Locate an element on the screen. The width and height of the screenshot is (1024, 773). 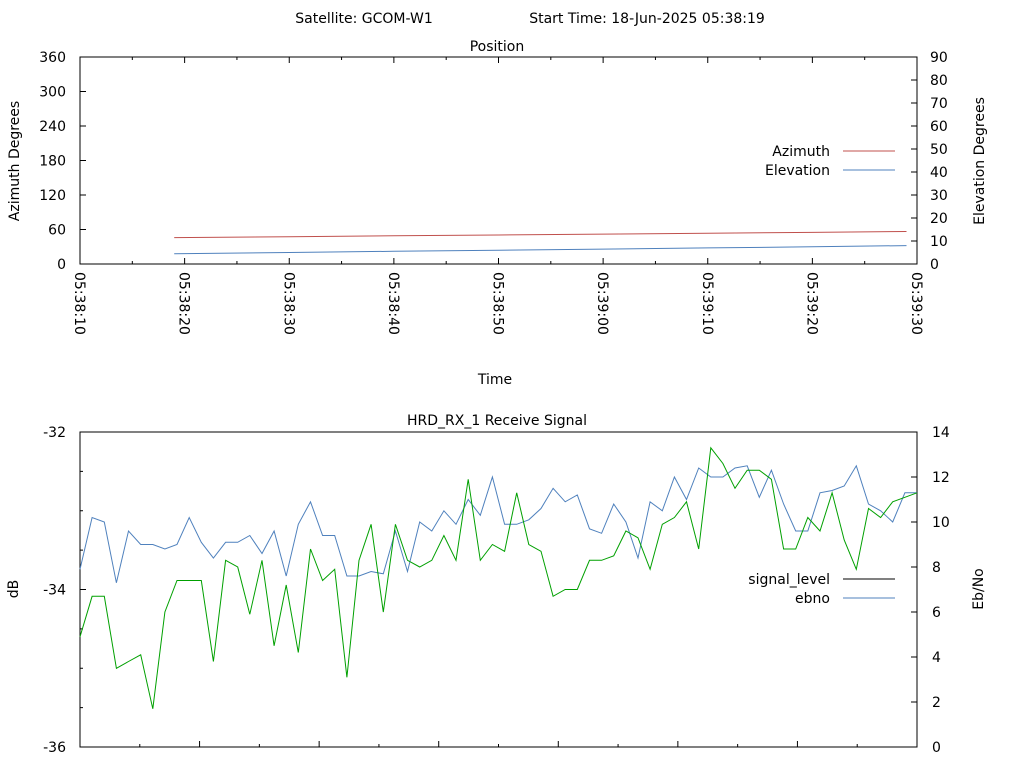
time-tick-label: 05:38:50 is located at coordinates (498, 303).